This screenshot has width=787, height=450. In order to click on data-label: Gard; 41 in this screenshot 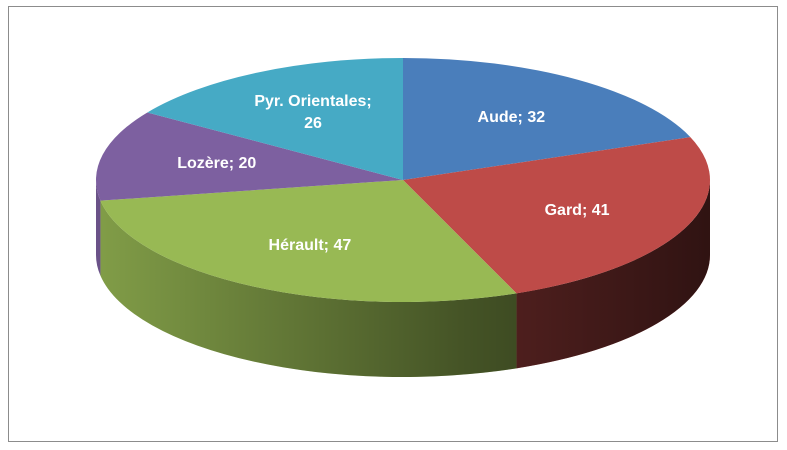, I will do `click(577, 210)`.